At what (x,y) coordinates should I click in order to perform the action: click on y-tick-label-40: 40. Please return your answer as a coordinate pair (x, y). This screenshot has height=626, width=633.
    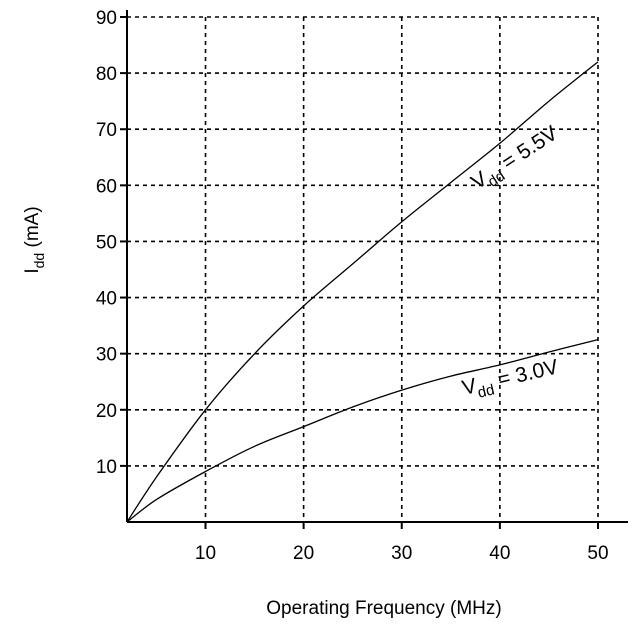
    Looking at the image, I should click on (106, 299).